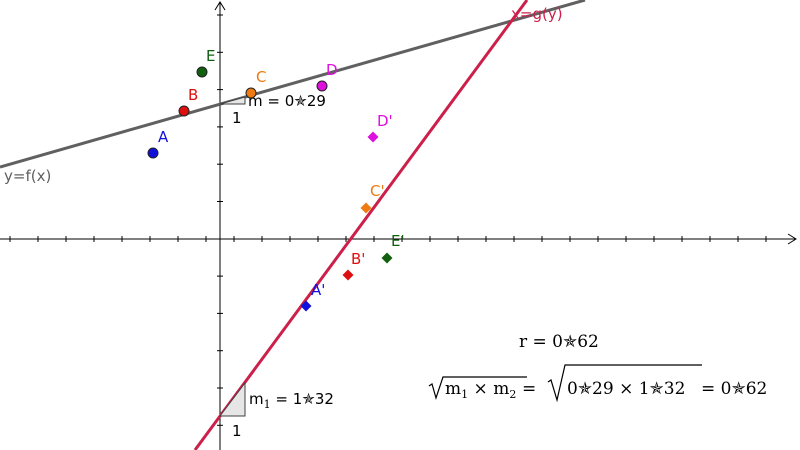 The height and width of the screenshot is (450, 800). Describe the element at coordinates (193, 95) in the screenshot. I see `point-label-B: B` at that location.